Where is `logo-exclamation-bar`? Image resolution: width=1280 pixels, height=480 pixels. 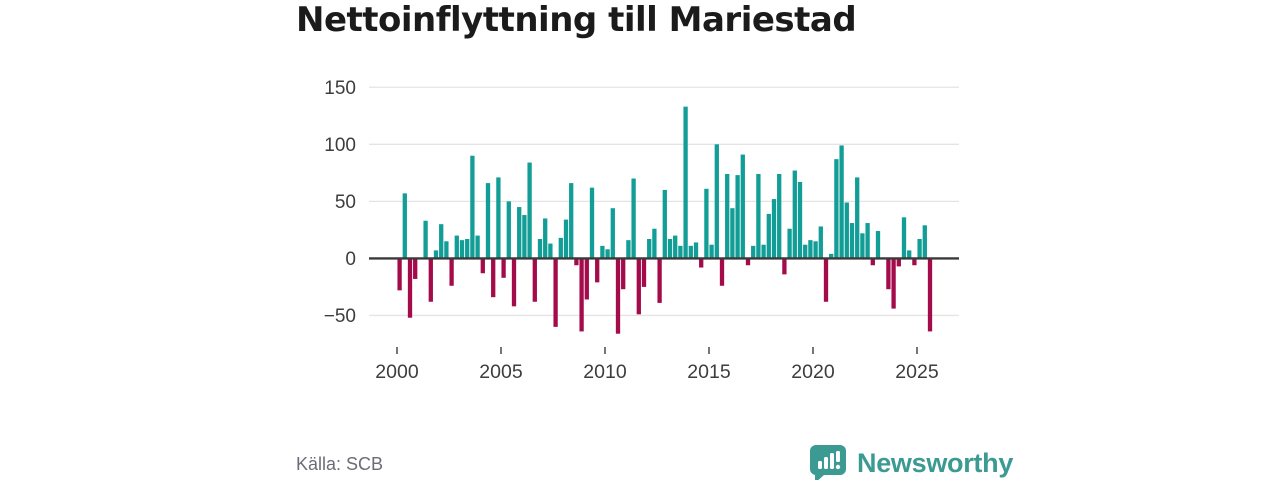 logo-exclamation-bar is located at coordinates (838, 456).